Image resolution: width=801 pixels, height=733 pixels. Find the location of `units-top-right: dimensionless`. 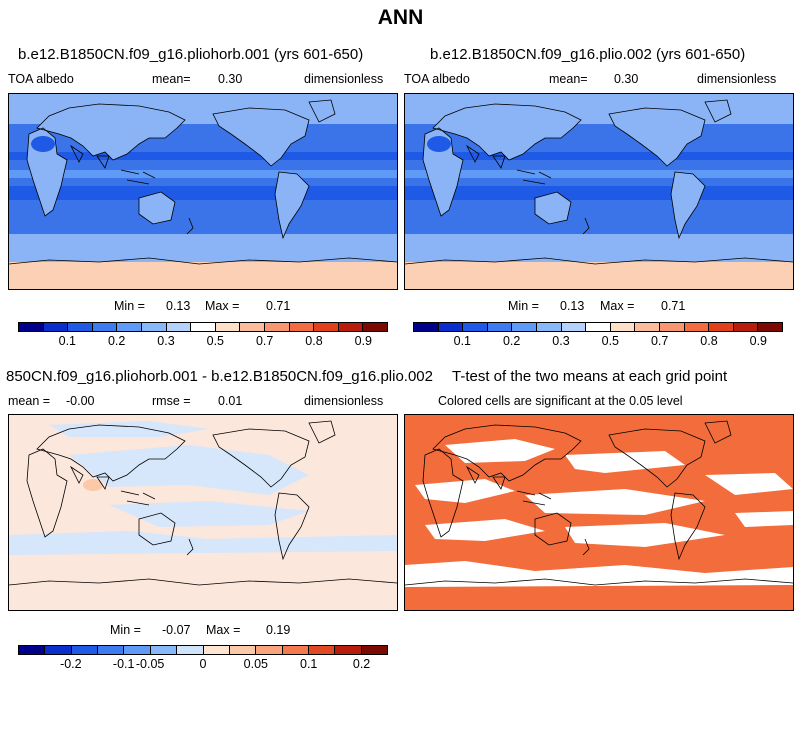

units-top-right: dimensionless is located at coordinates (737, 79).